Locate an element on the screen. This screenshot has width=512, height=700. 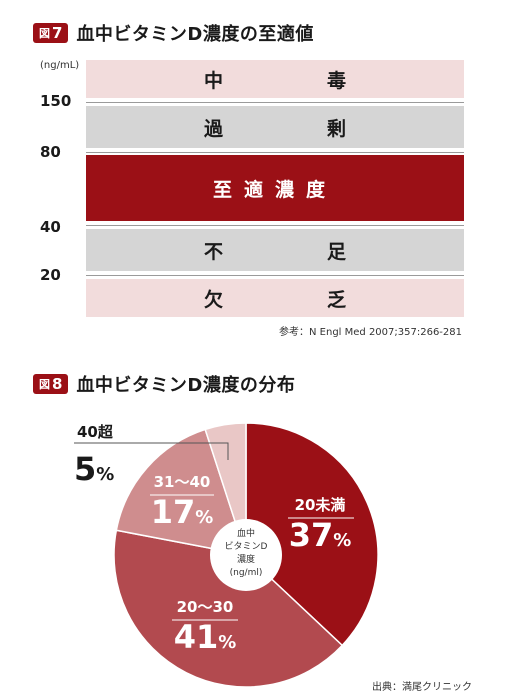
figure7-band-2: 過剰 is located at coordinates (275, 127).